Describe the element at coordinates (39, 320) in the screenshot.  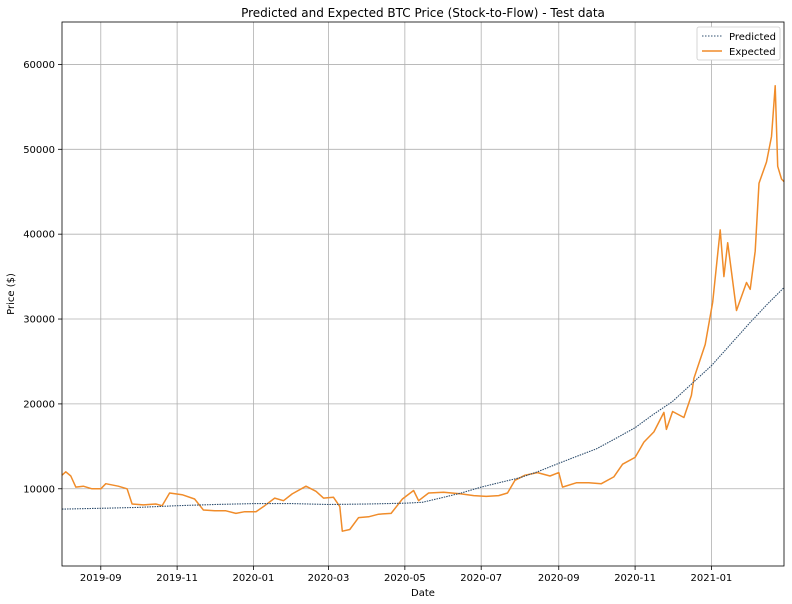
I see `y-tick-label: 30000` at that location.